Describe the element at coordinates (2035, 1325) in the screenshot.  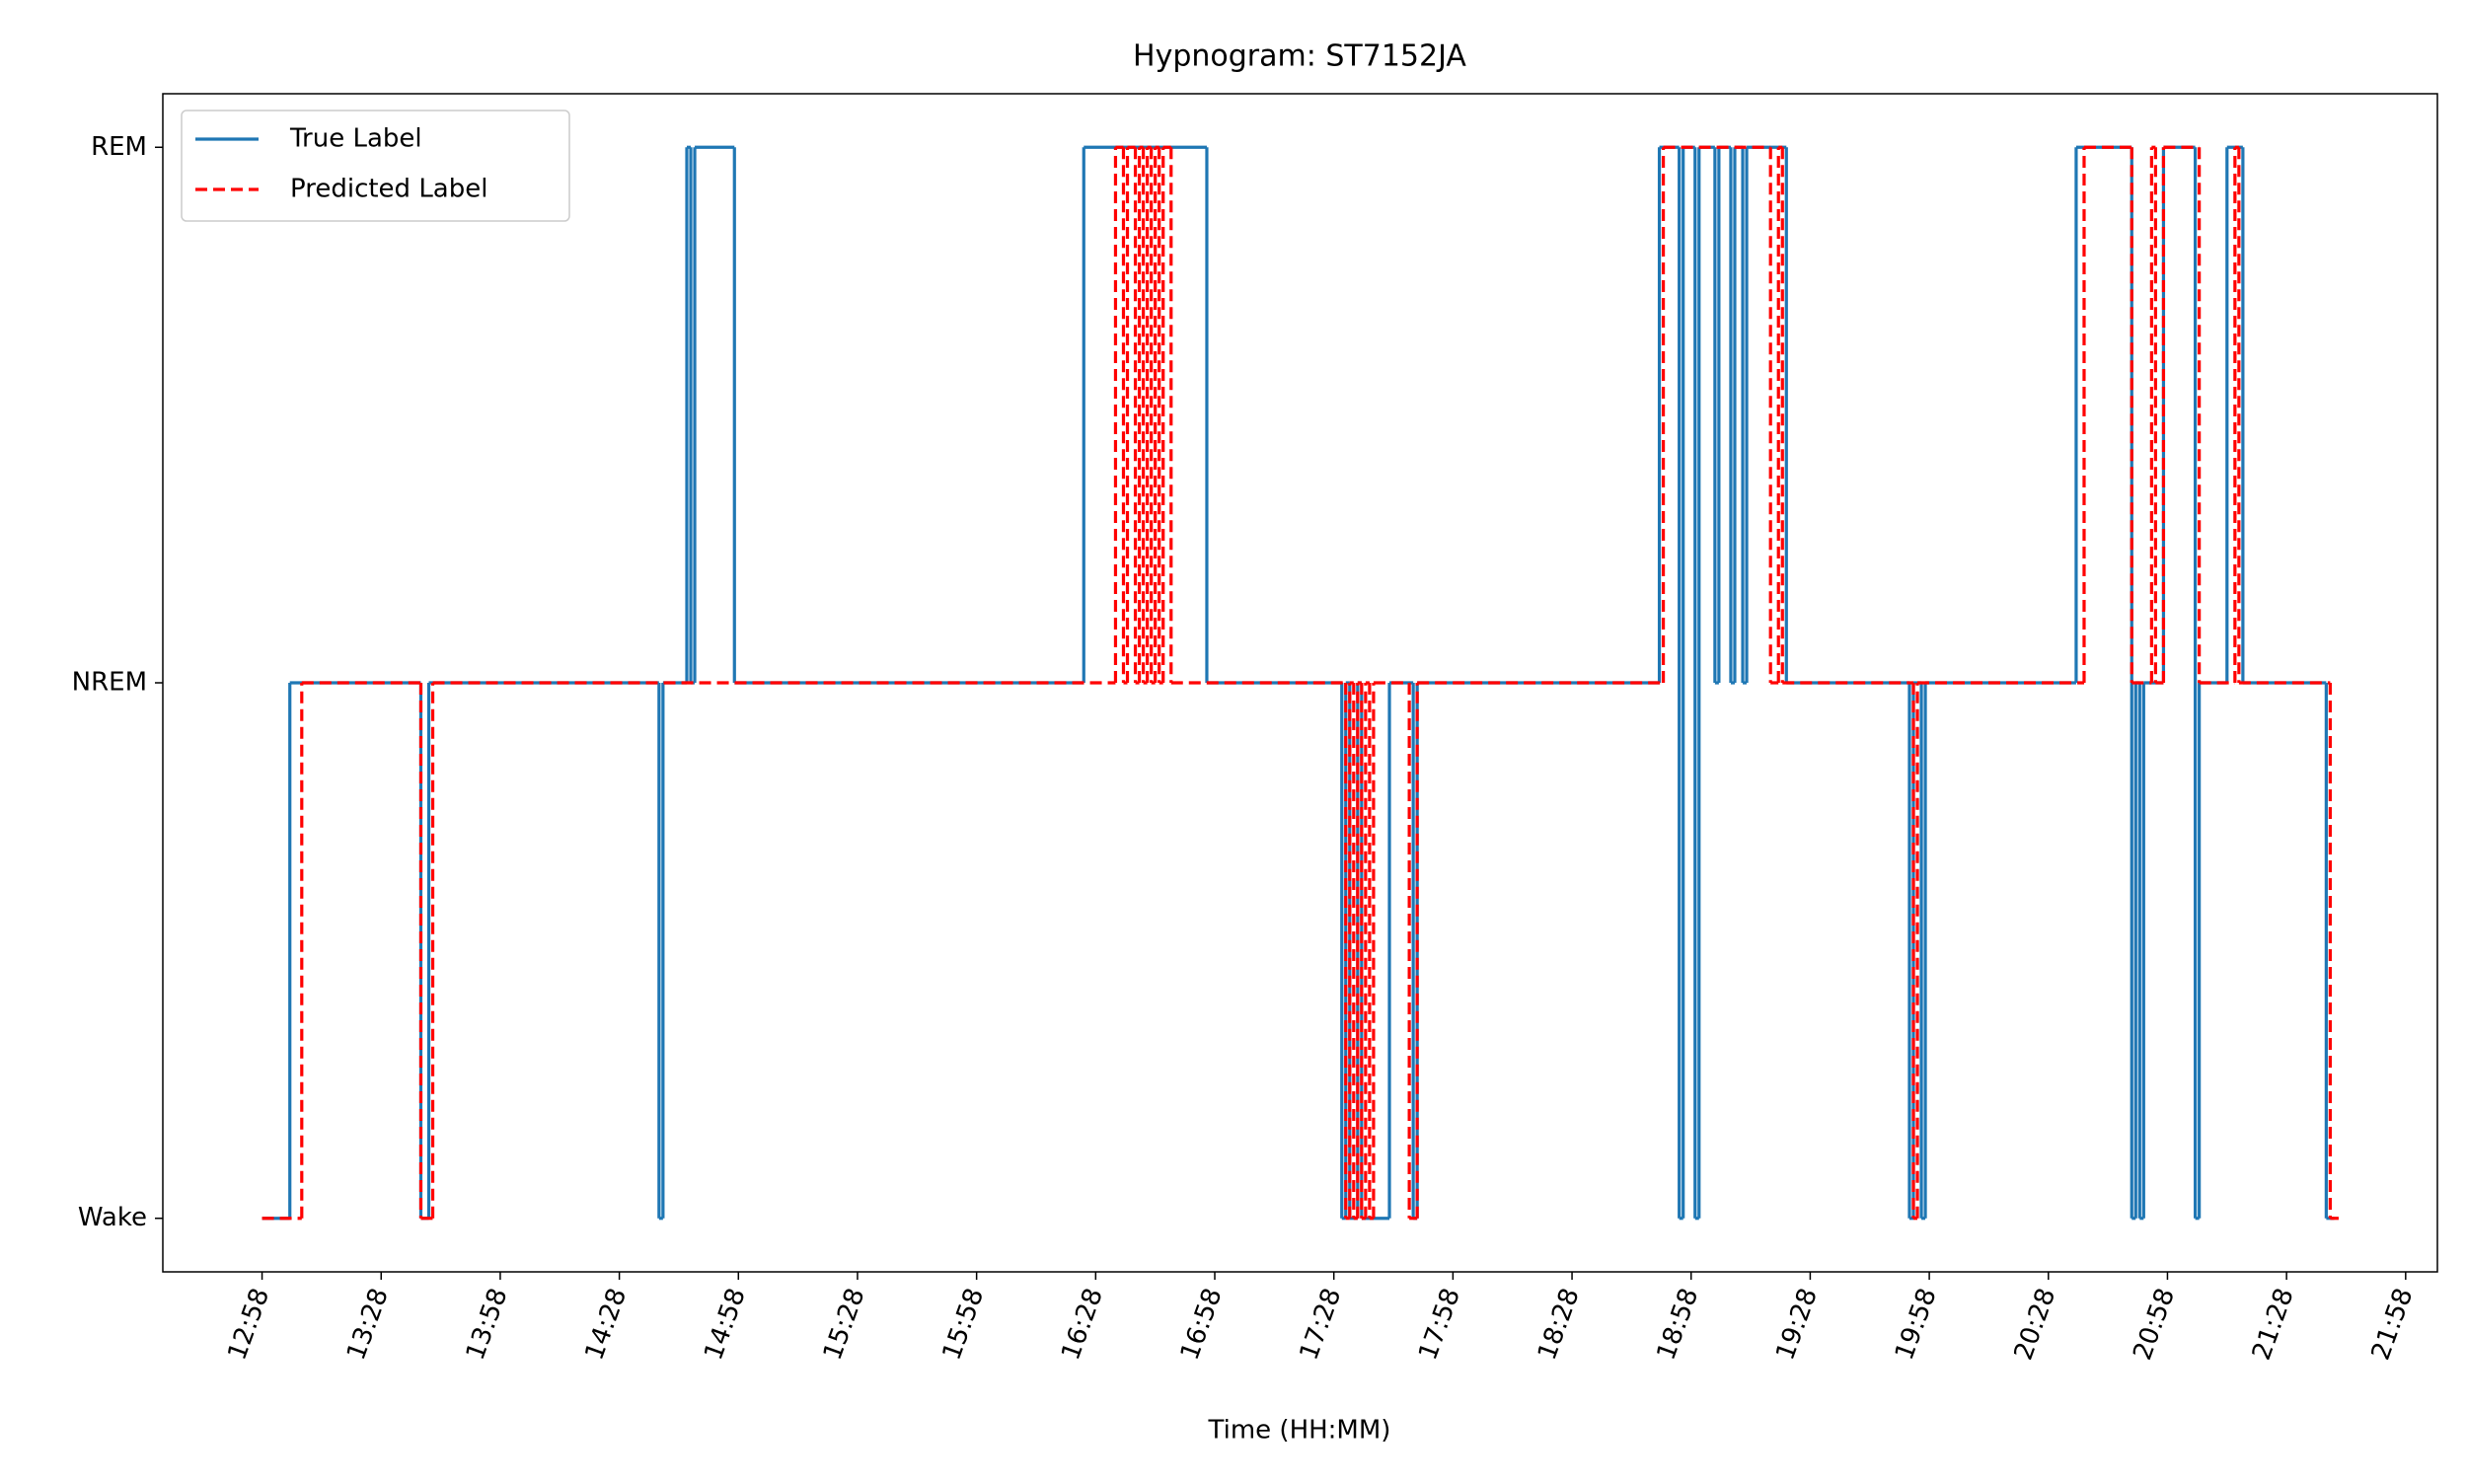
I see `x-tick-label: 20:28` at that location.